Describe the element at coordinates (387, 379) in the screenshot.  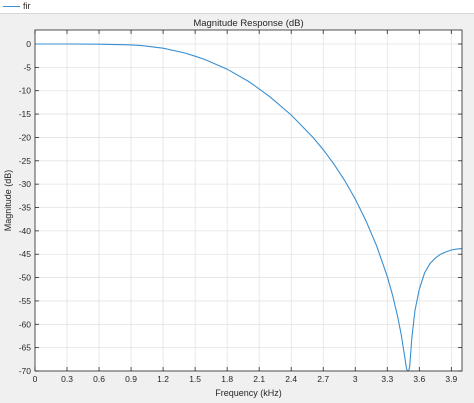
I see `x-tick-label: 3.3` at that location.